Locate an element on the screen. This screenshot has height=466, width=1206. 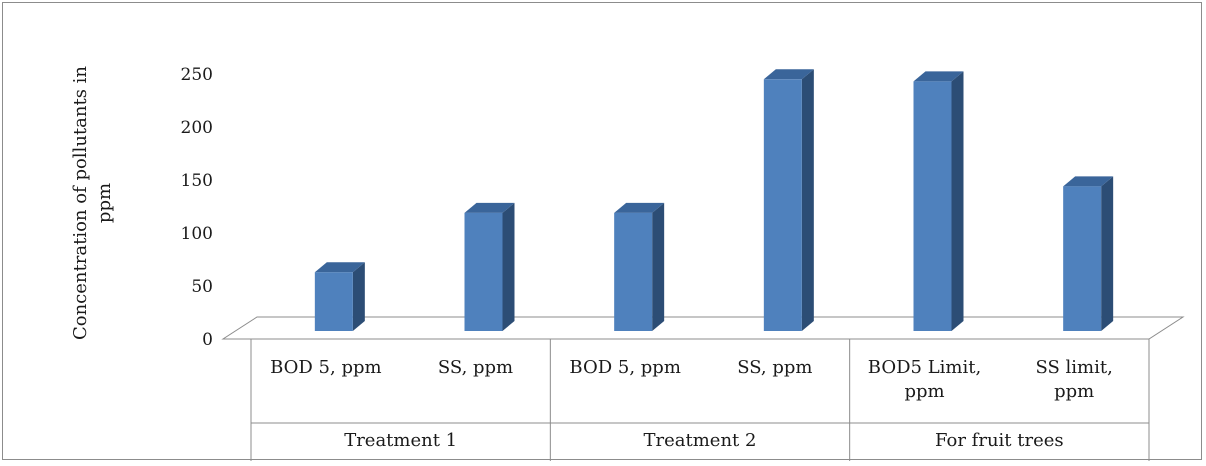
x-tick-label: SS limit, ppm is located at coordinates (1073, 379).